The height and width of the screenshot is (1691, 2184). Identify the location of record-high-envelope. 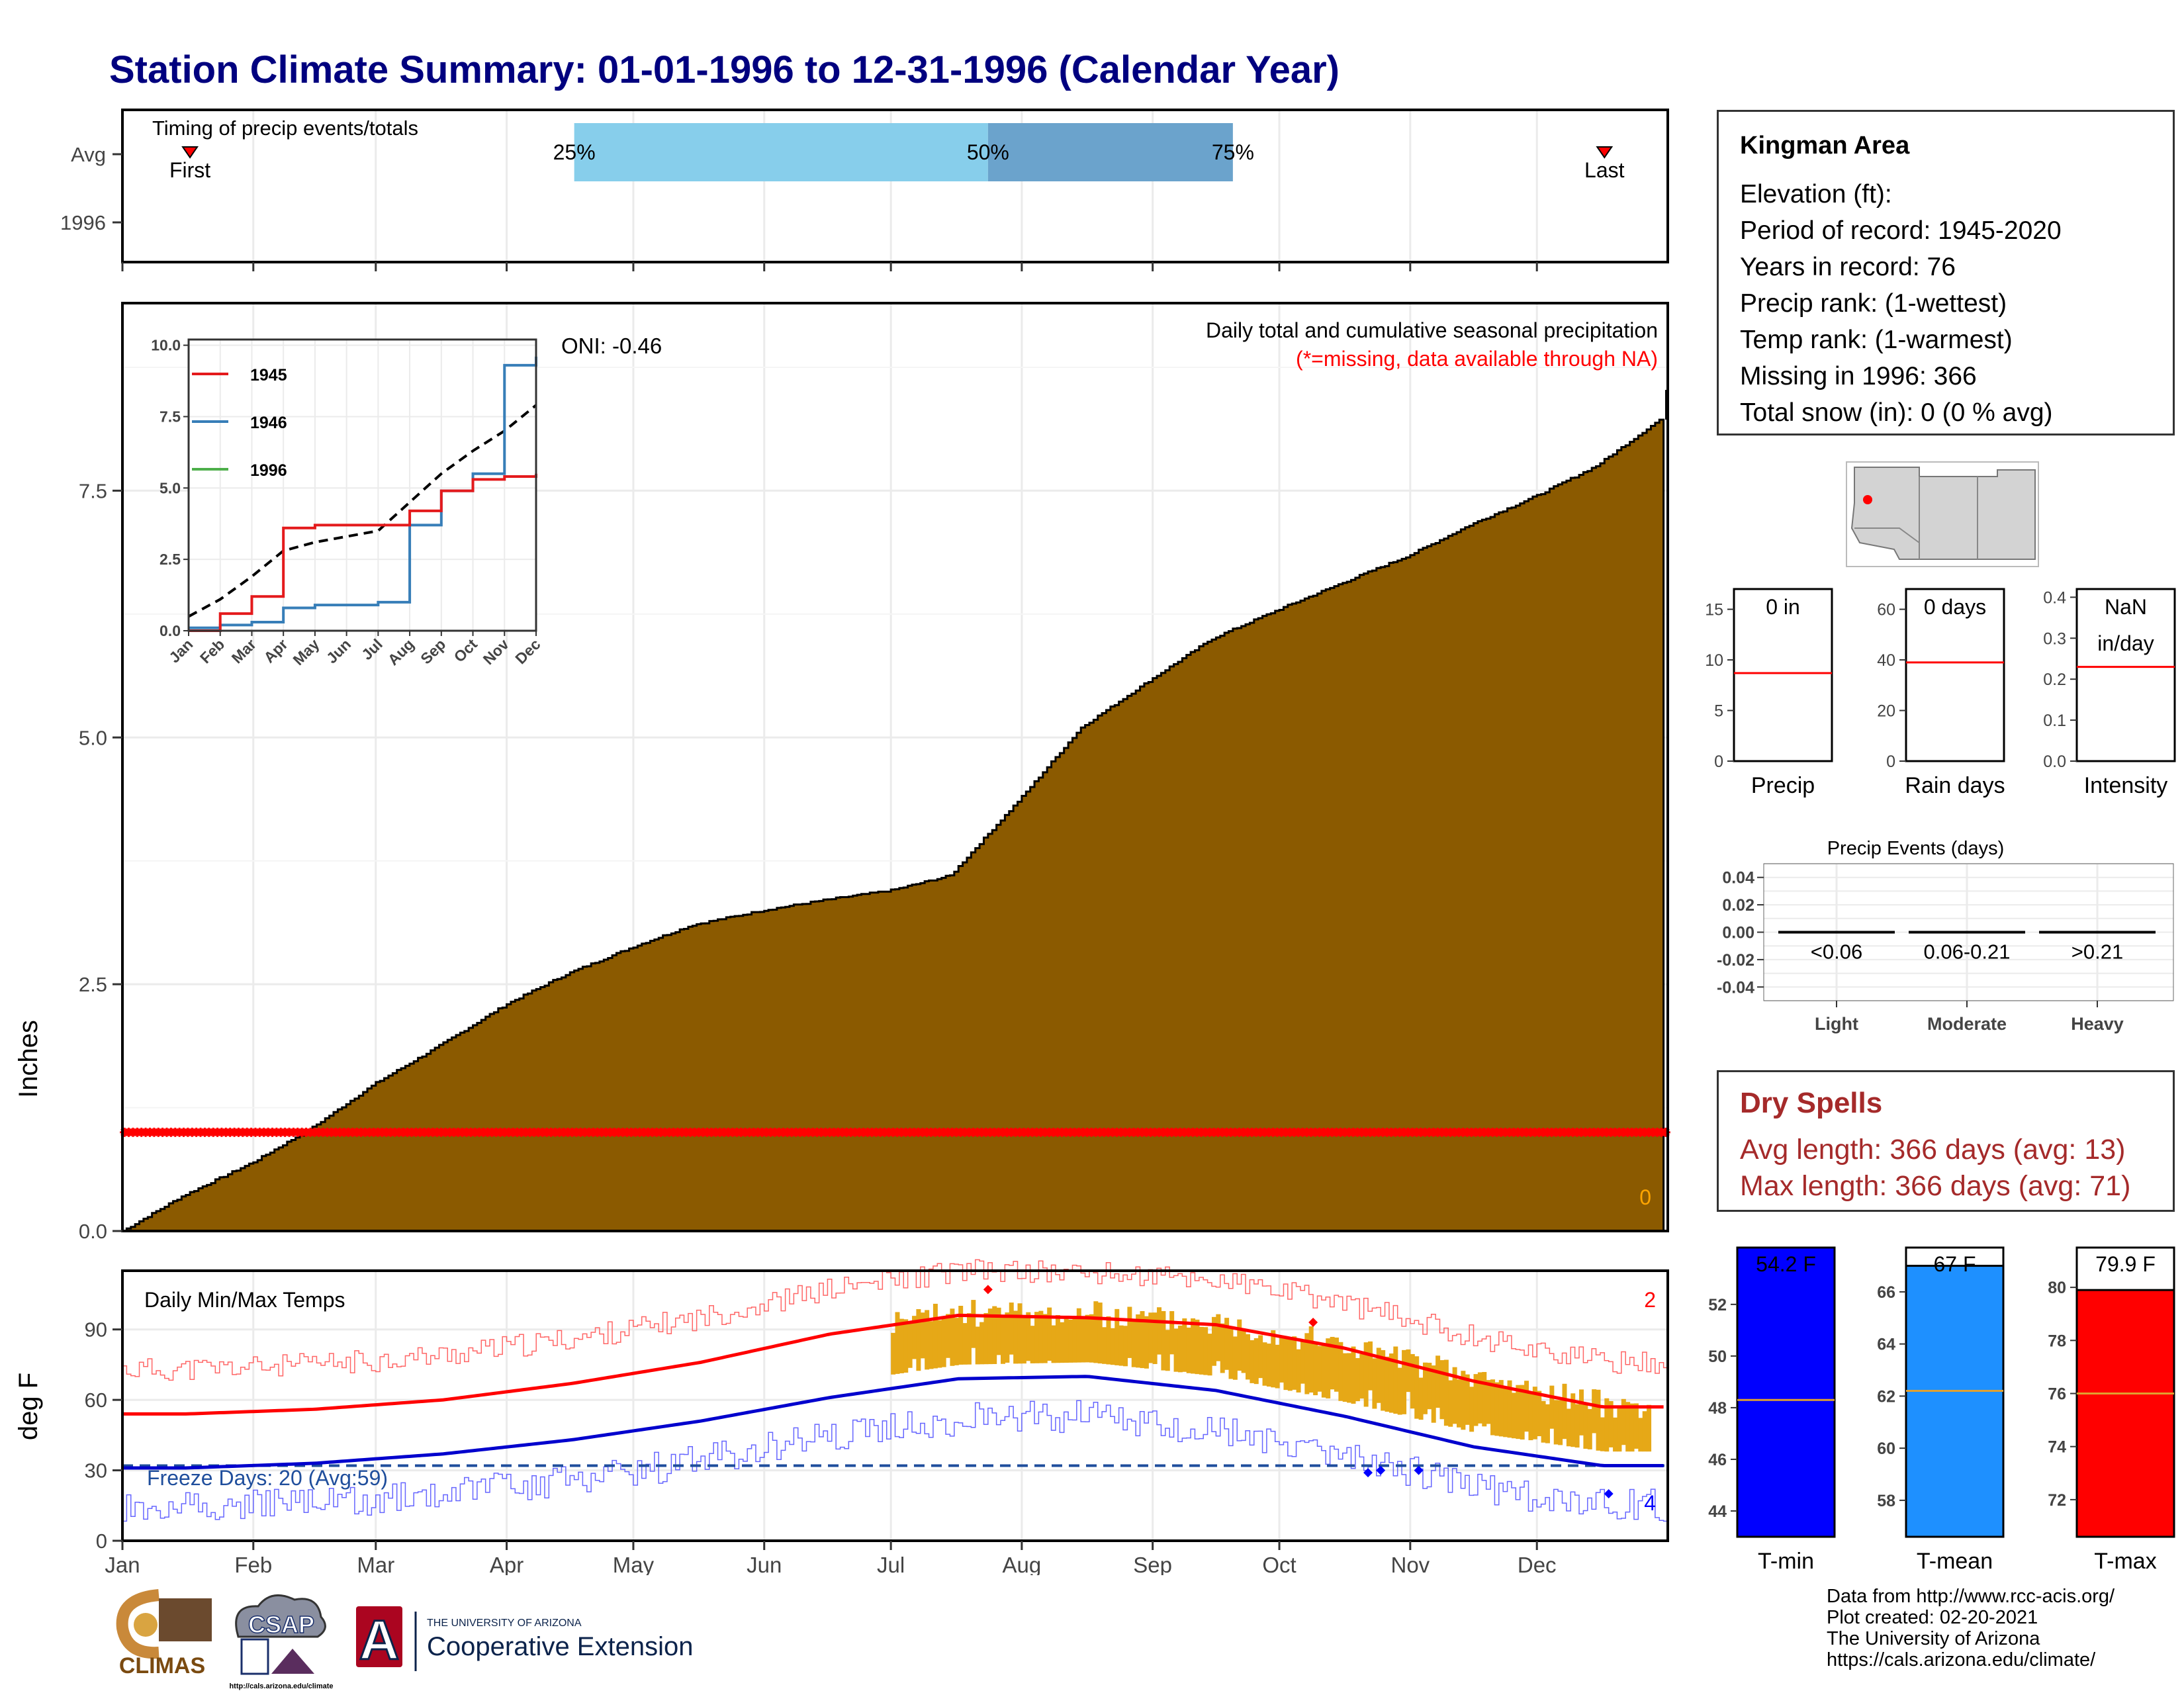
(895, 1320).